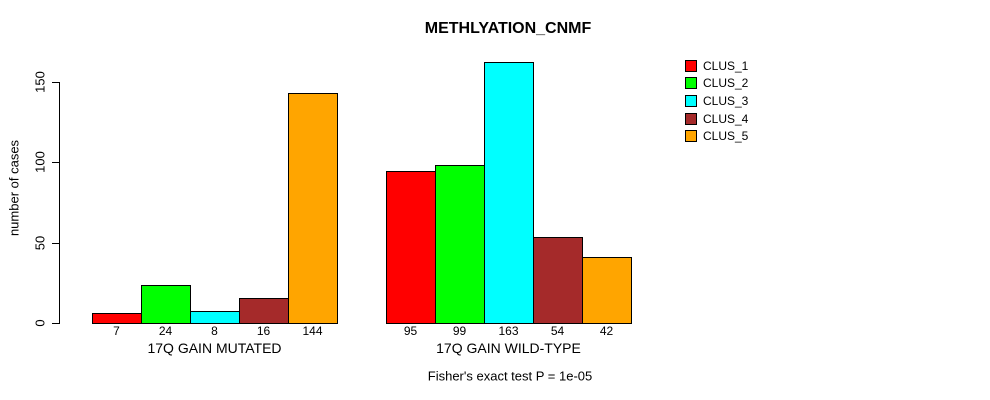 The height and width of the screenshot is (400, 990). I want to click on bar-clus_2-group2, so click(460, 244).